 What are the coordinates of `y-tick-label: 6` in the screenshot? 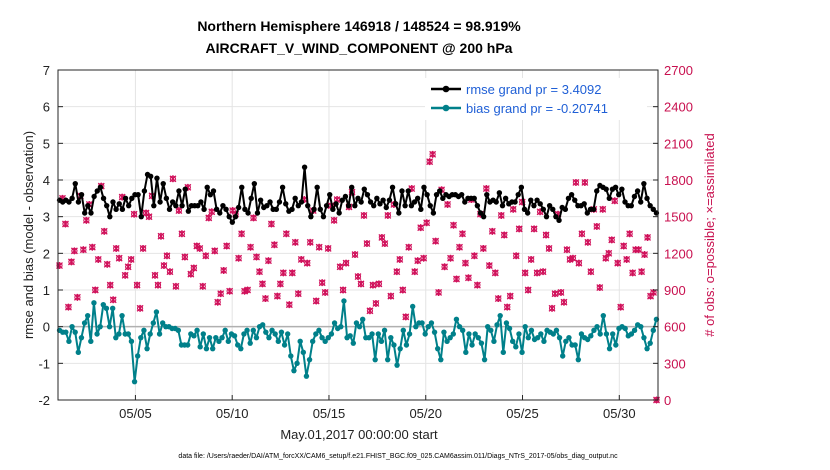 It's located at (46, 107).